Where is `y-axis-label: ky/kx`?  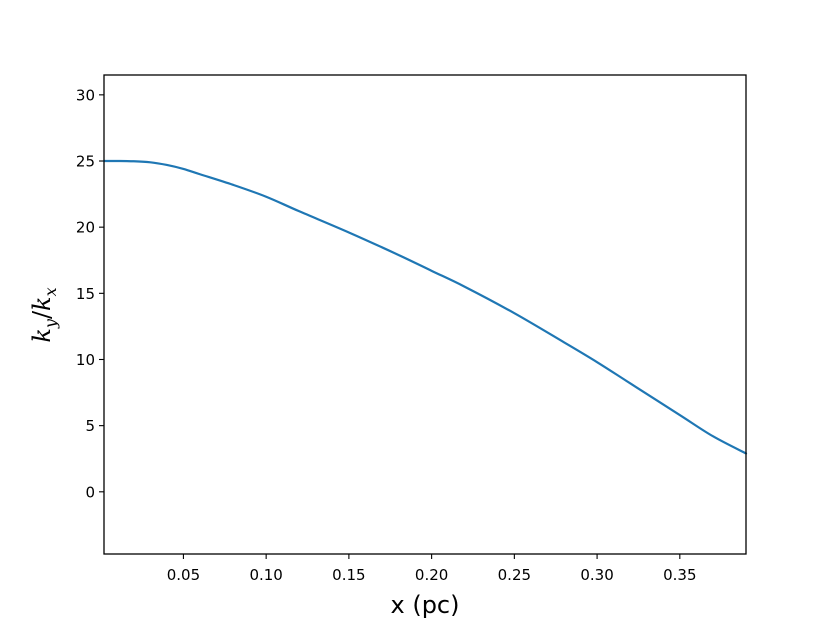 y-axis-label: ky/kx is located at coordinates (44, 314).